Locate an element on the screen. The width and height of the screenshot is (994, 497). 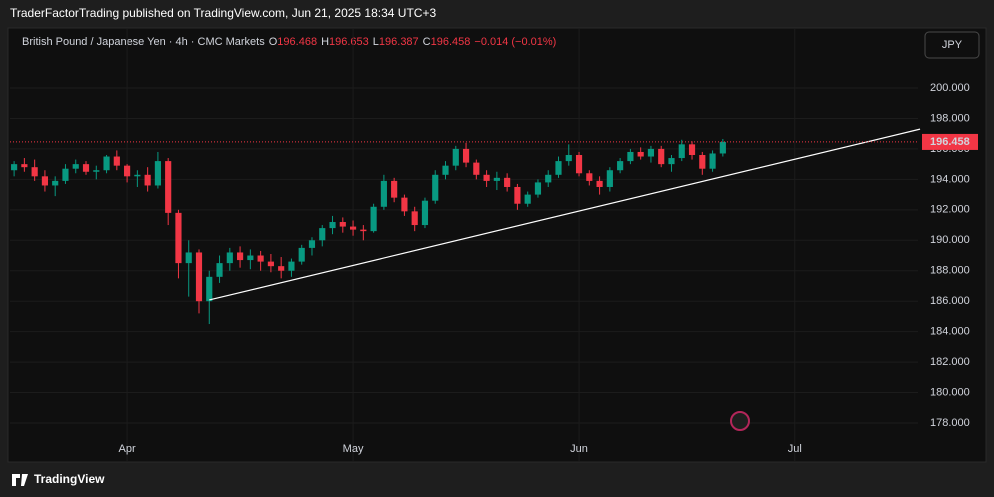
ohlc-value: 196.458 is located at coordinates (451, 42).